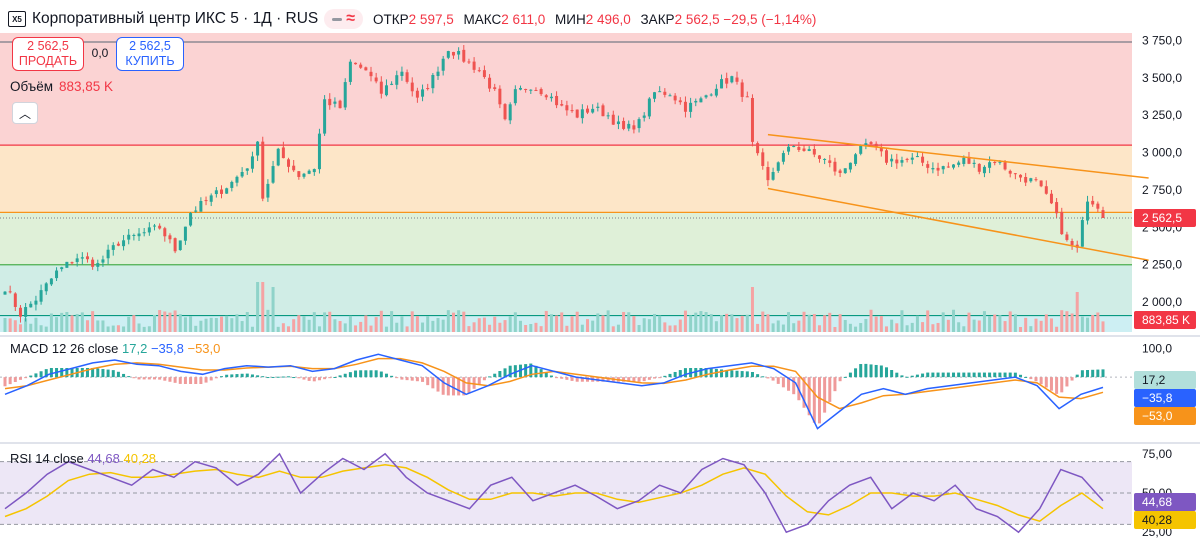 The image size is (1200, 554). I want to click on sell-button: 2 562,5 ПРОДАТЬ, so click(48, 54).